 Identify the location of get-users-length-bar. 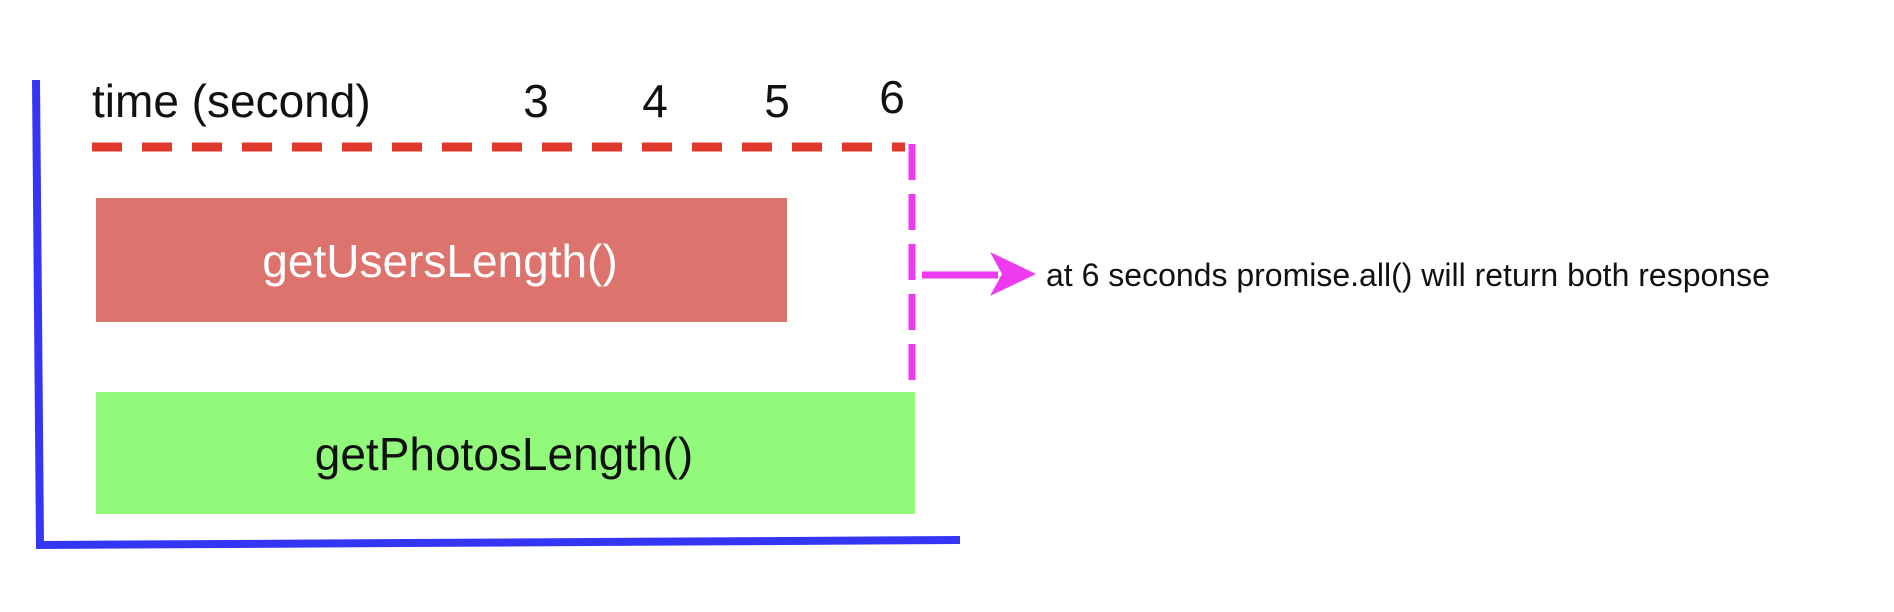
(441, 260).